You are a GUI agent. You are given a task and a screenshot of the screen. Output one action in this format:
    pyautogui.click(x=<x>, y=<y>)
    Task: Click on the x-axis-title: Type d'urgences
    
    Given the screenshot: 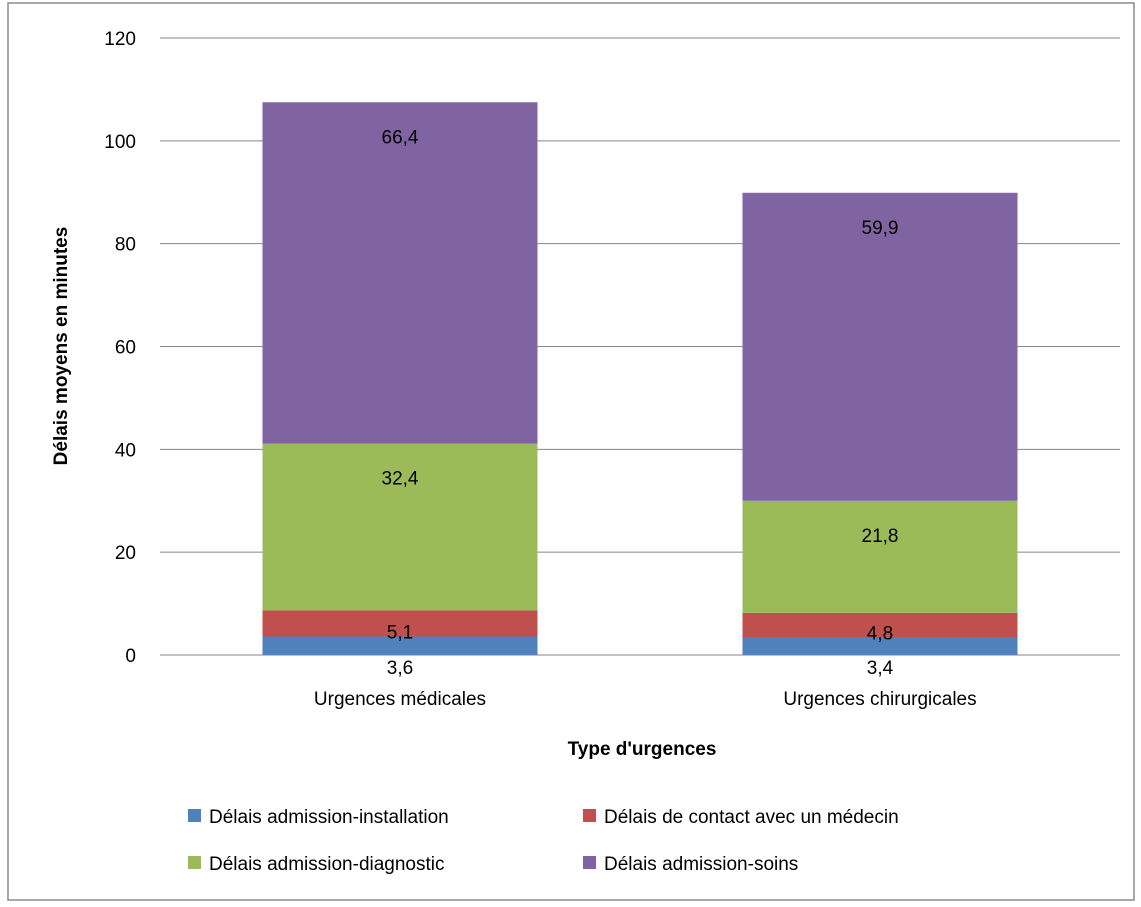 What is the action you would take?
    pyautogui.click(x=642, y=749)
    